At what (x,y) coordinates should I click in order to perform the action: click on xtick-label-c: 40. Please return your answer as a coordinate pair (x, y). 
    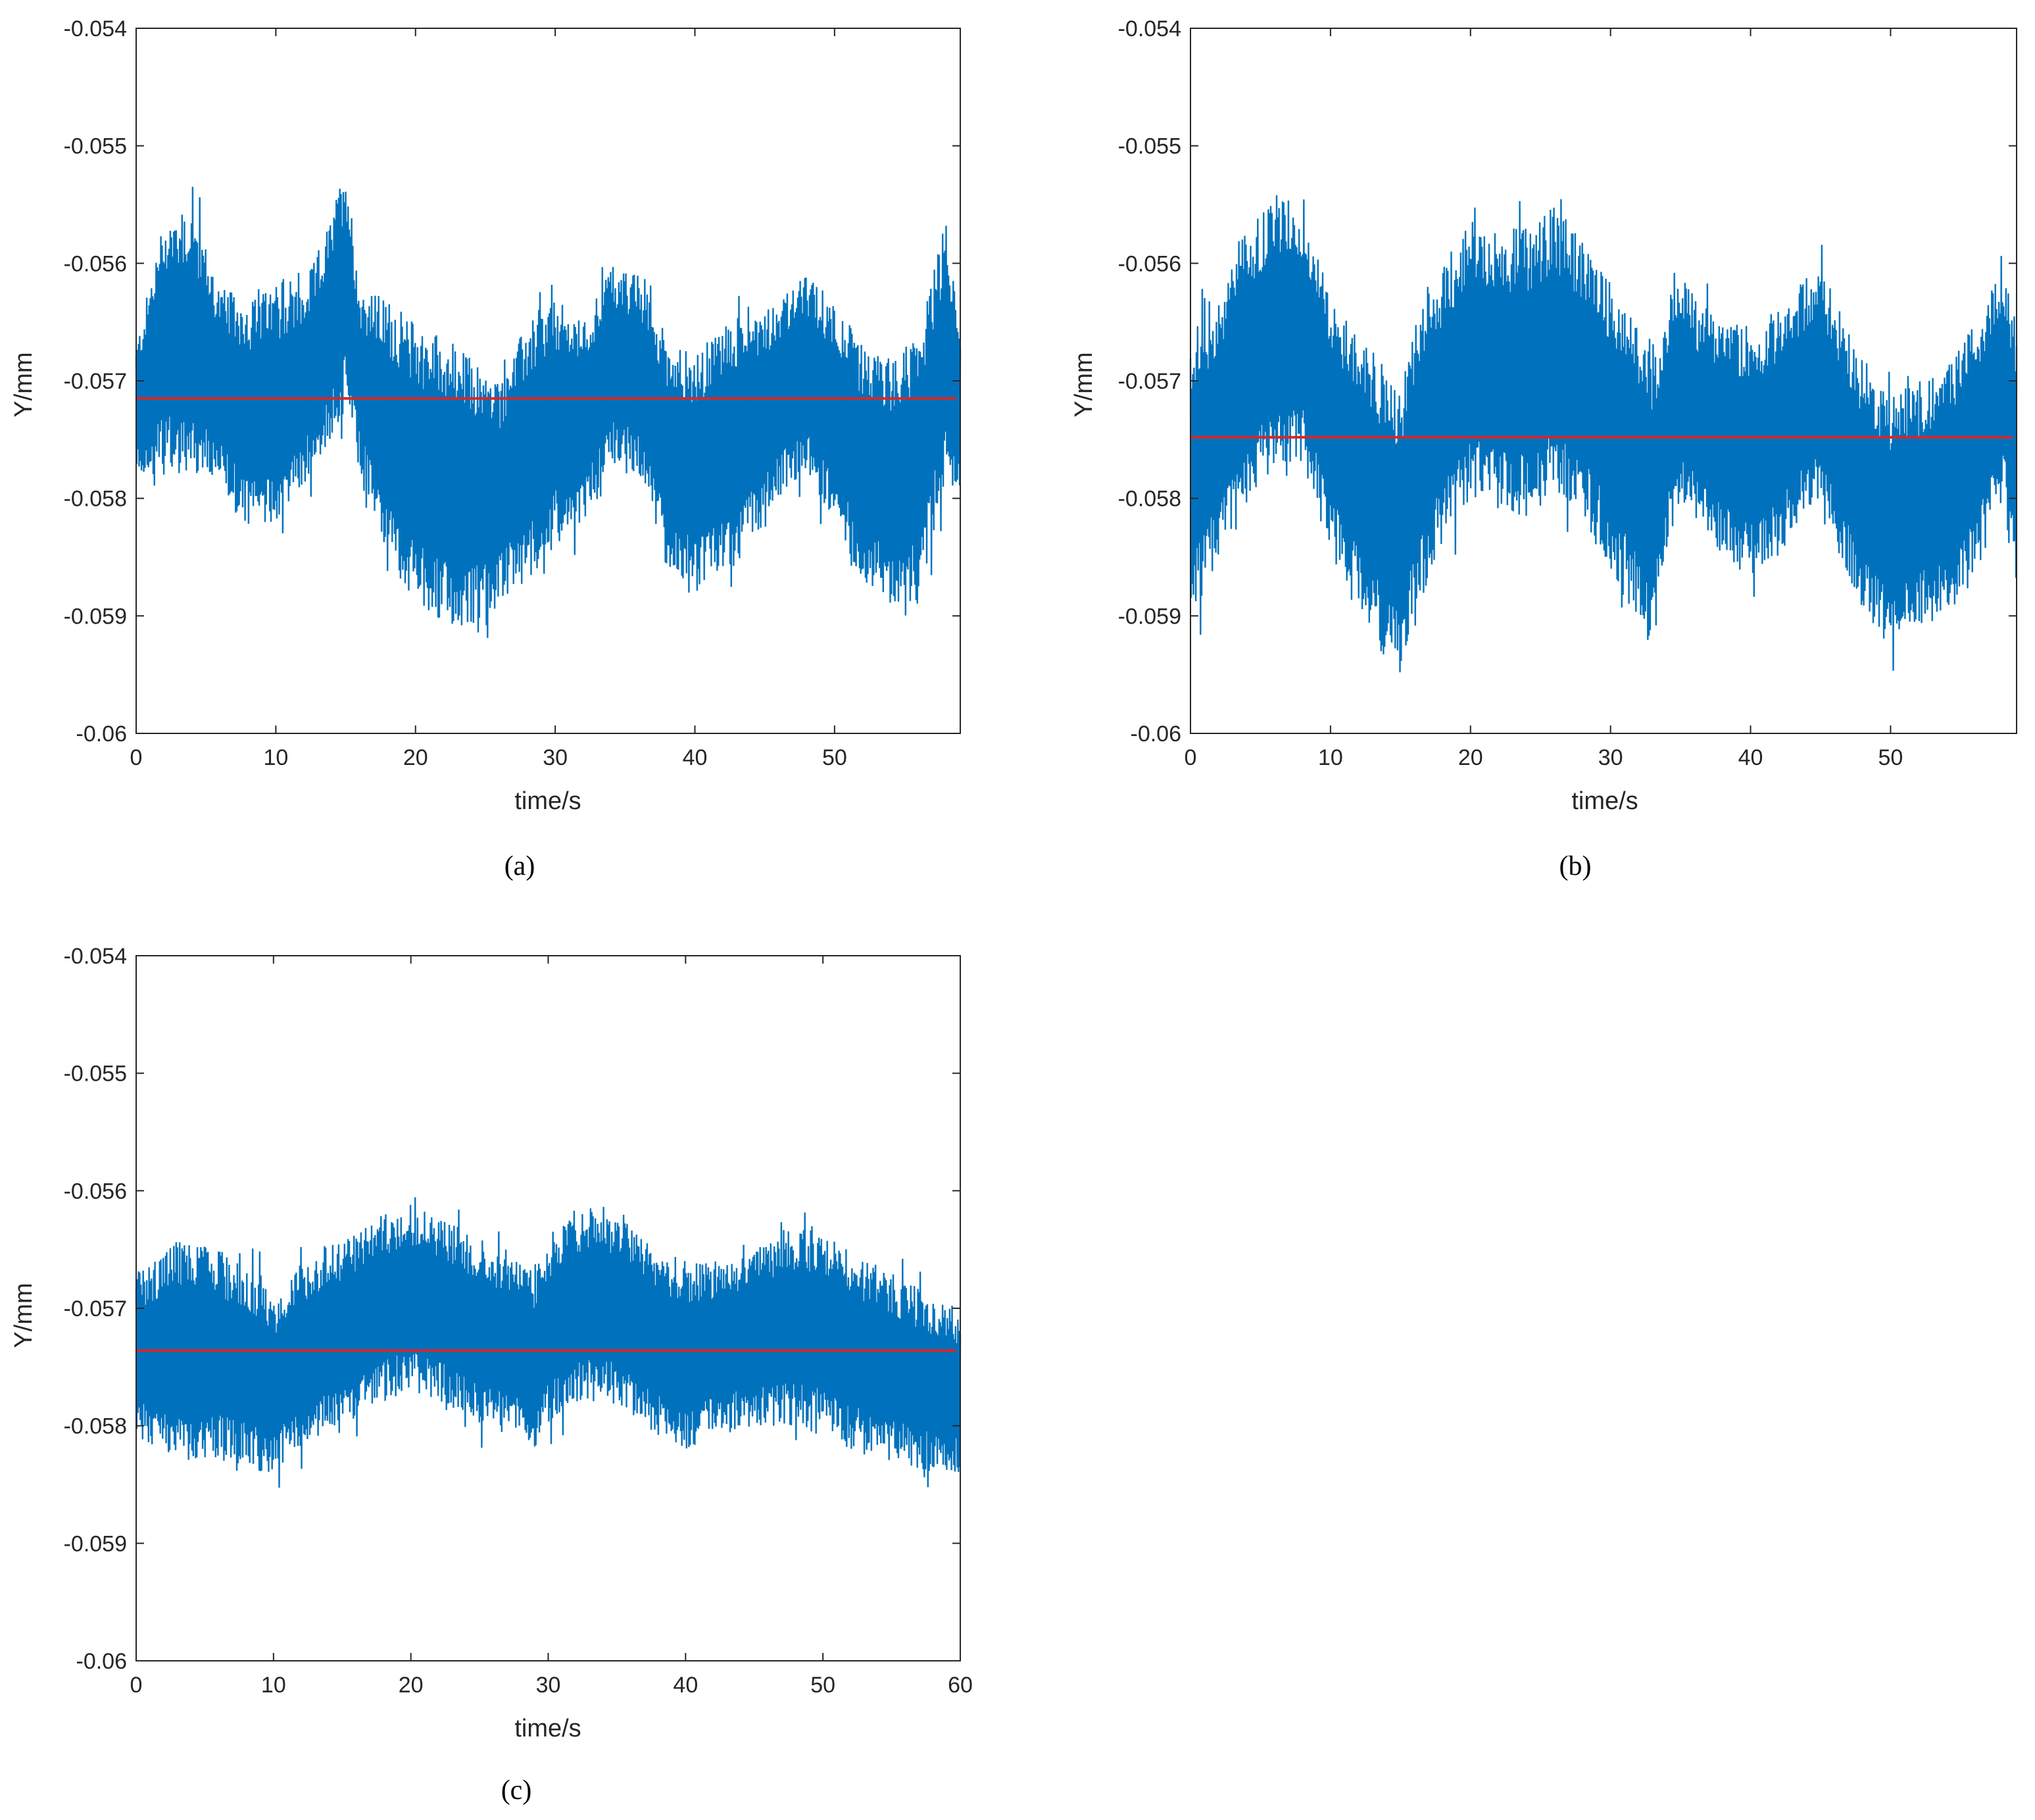
    Looking at the image, I should click on (686, 1685).